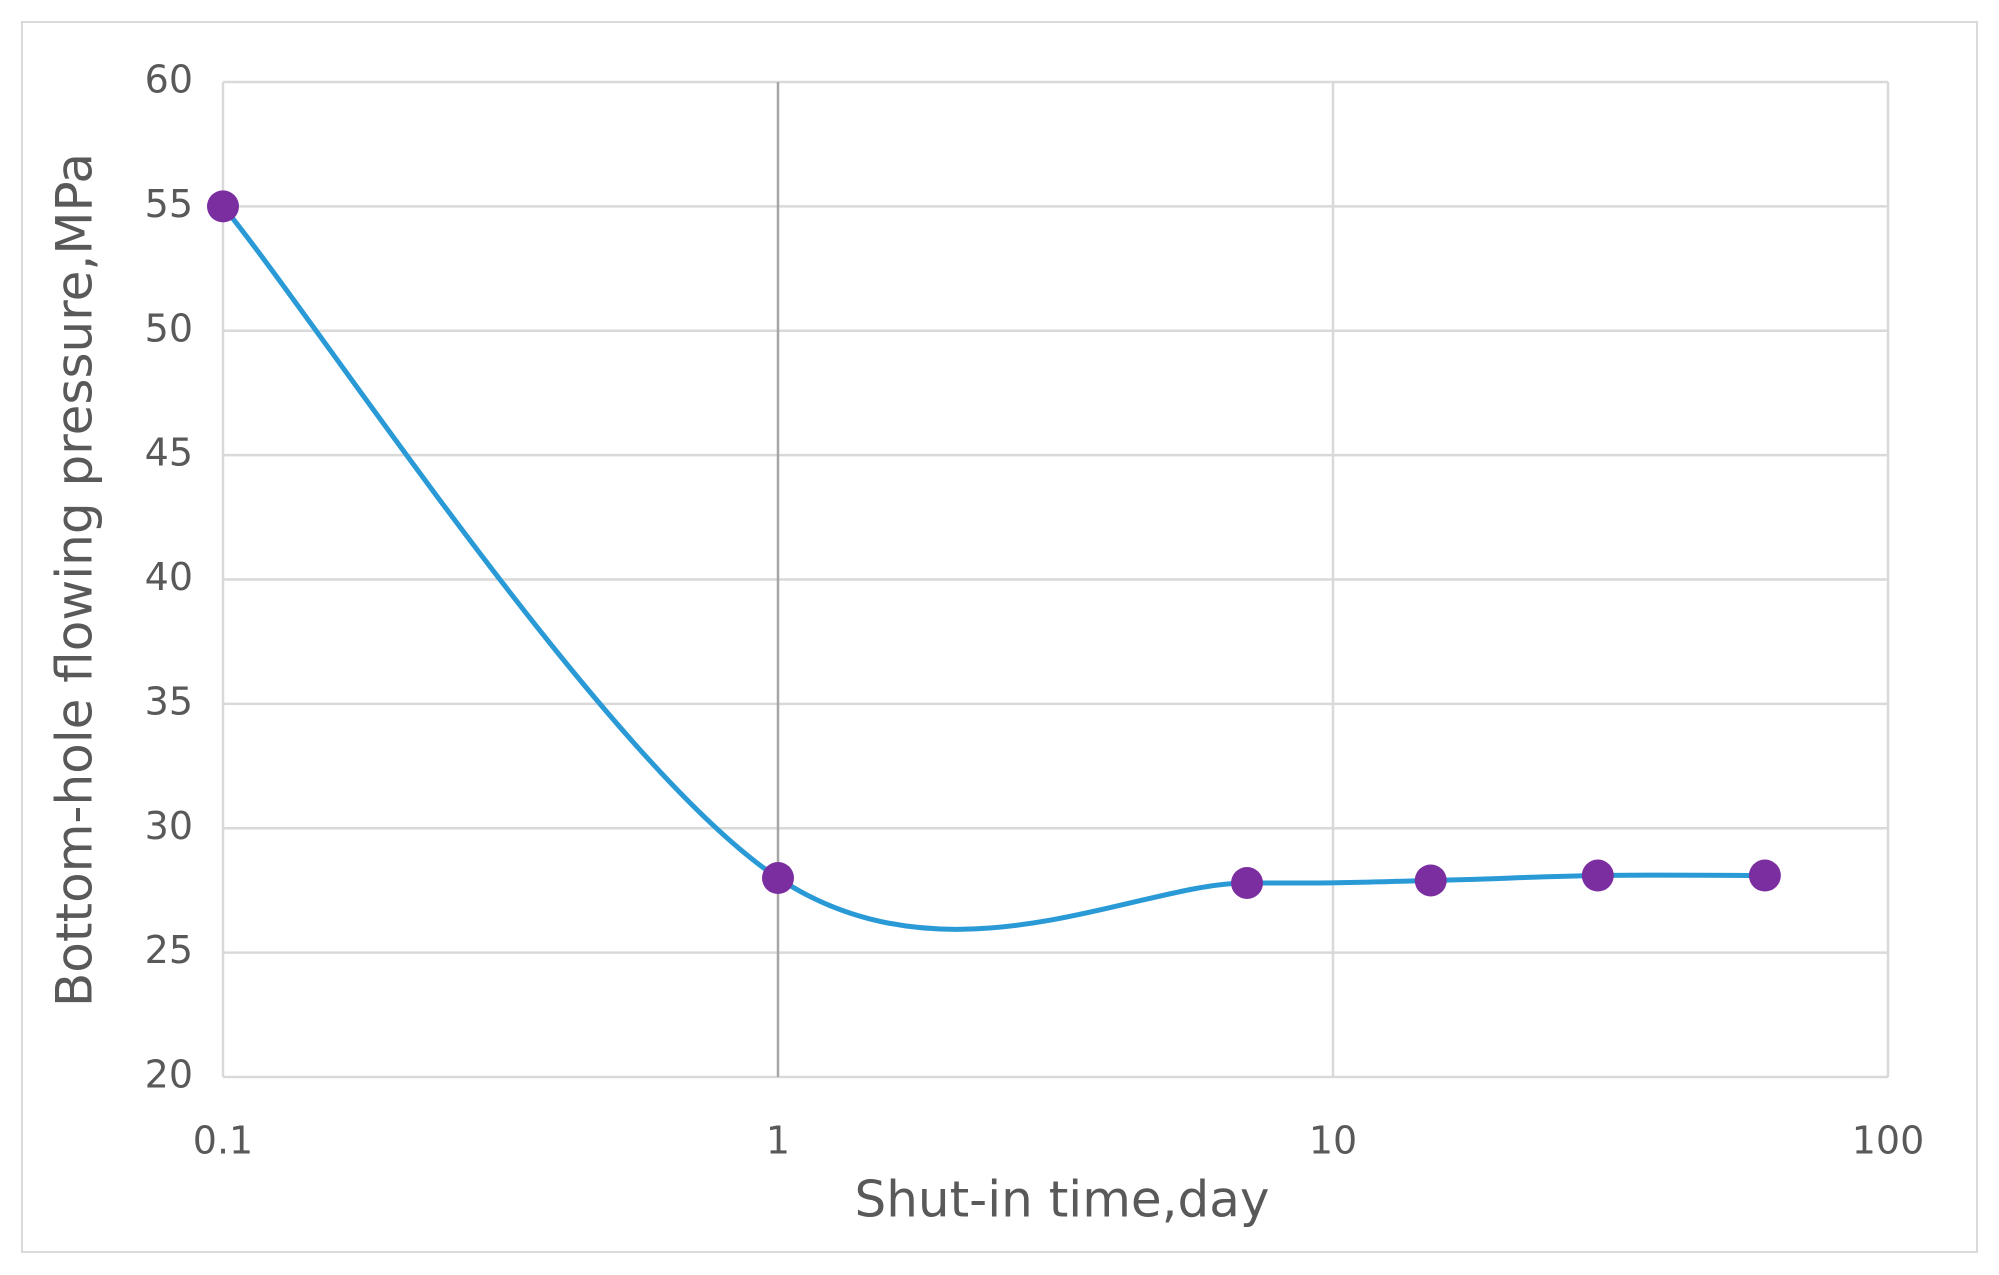  Describe the element at coordinates (169, 826) in the screenshot. I see `y-tick-label: 30` at that location.